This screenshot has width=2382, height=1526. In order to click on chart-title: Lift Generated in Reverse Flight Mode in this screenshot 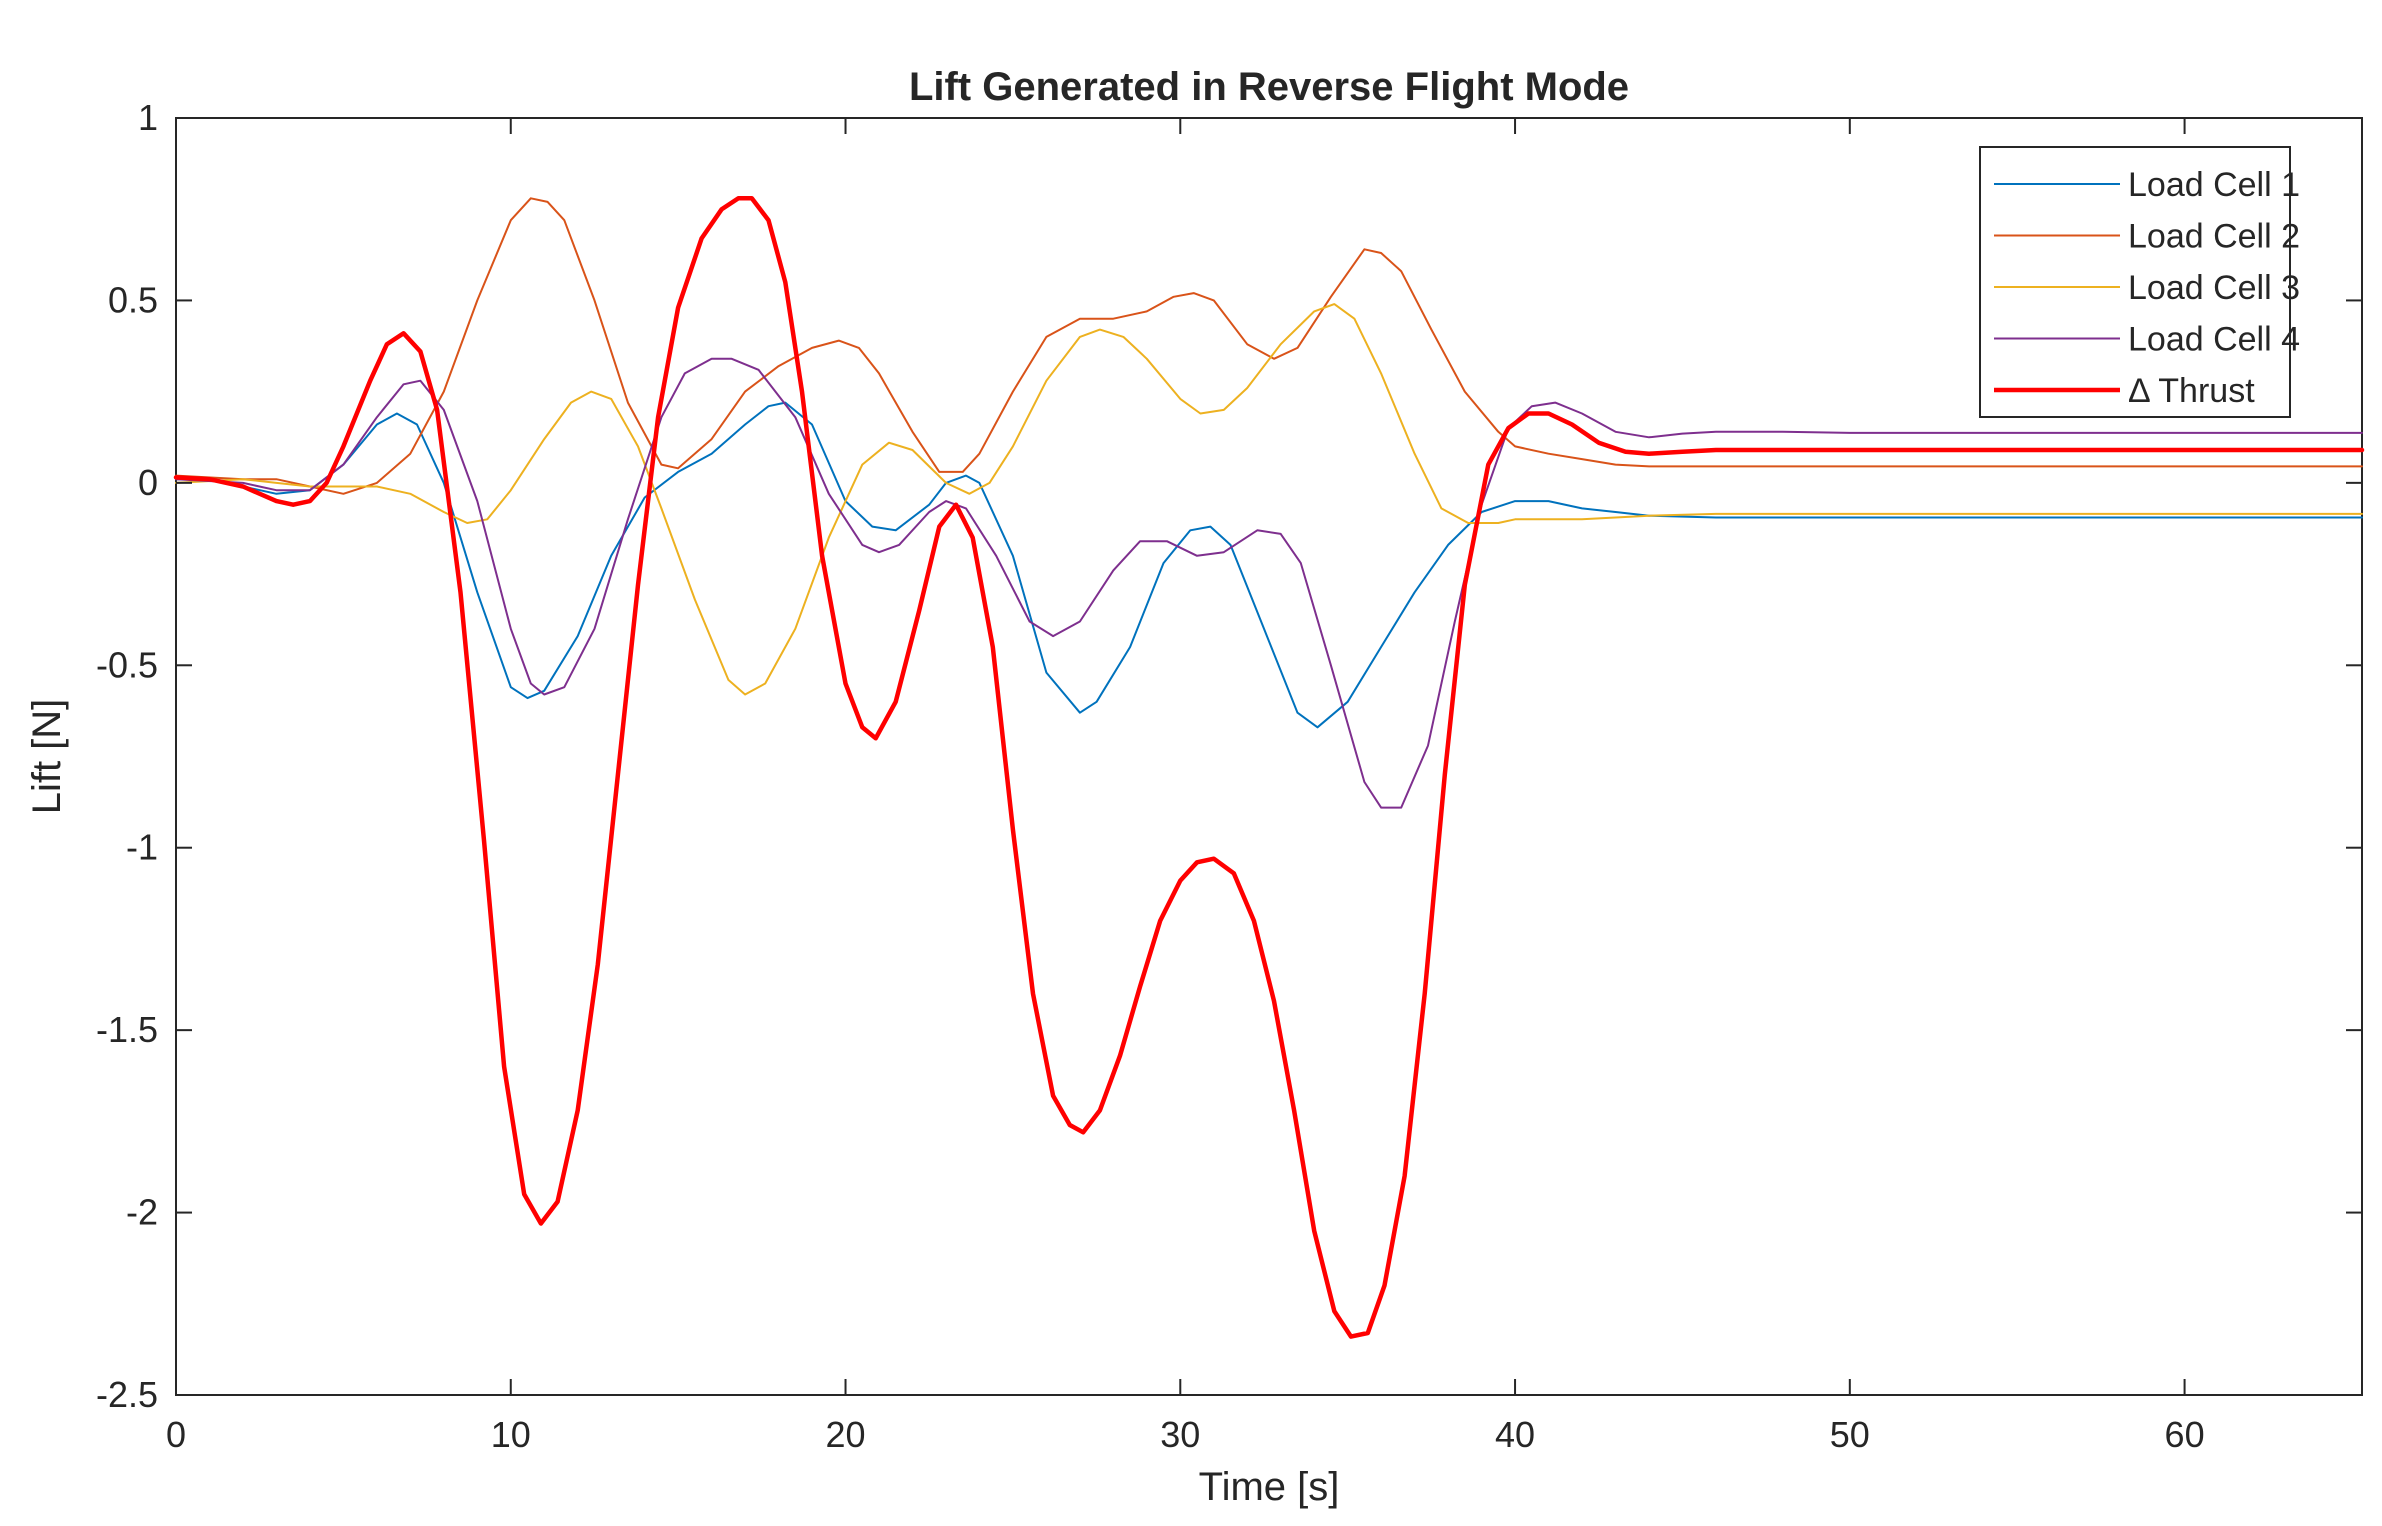, I will do `click(1269, 87)`.